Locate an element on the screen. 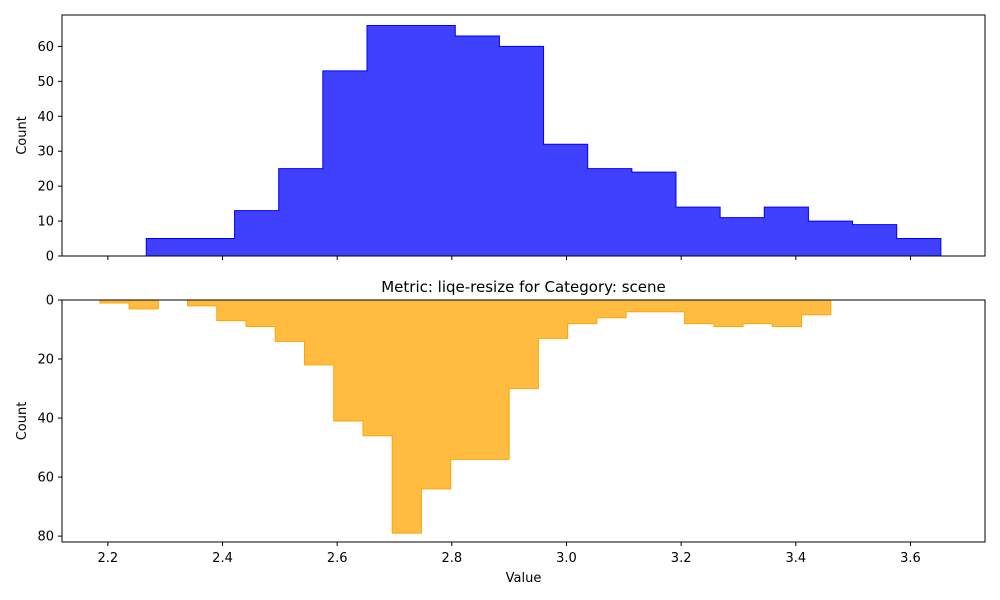 The image size is (1000, 600). bottom-y-tick-label: 0 is located at coordinates (50, 301).